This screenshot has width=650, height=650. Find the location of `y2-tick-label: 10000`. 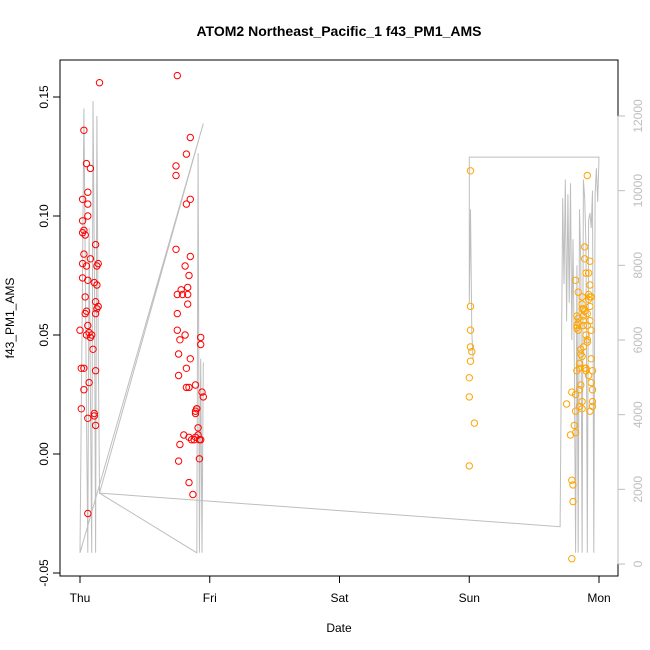

y2-tick-label: 10000 is located at coordinates (638, 191).